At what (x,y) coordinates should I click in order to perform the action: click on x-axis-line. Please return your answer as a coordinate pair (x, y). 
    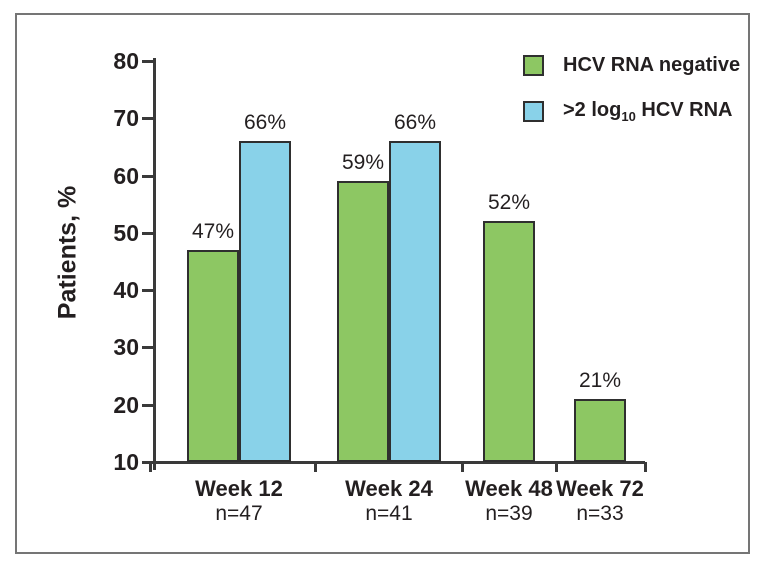
    Looking at the image, I should click on (397, 462).